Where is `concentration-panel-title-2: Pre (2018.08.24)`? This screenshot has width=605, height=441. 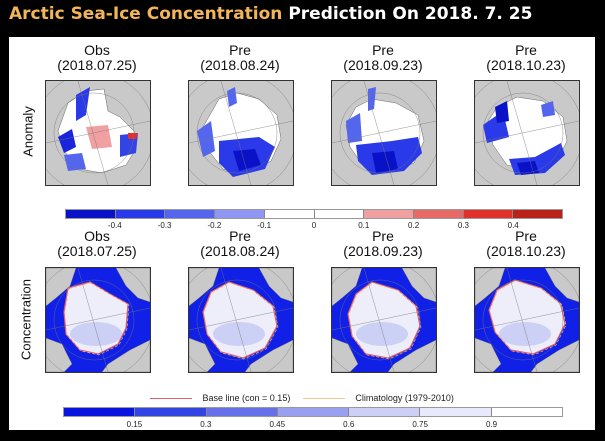 concentration-panel-title-2: Pre (2018.08.24) is located at coordinates (240, 244).